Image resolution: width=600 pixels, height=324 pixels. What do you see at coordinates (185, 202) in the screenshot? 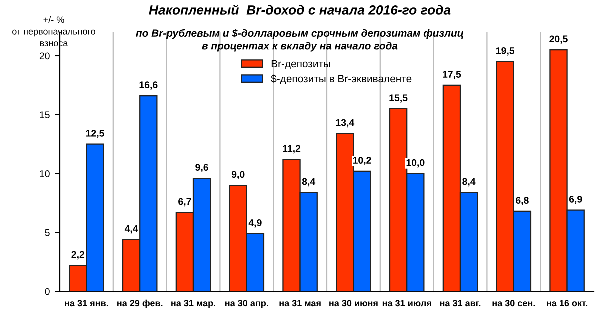
I see `data-label: 6,7` at bounding box center [185, 202].